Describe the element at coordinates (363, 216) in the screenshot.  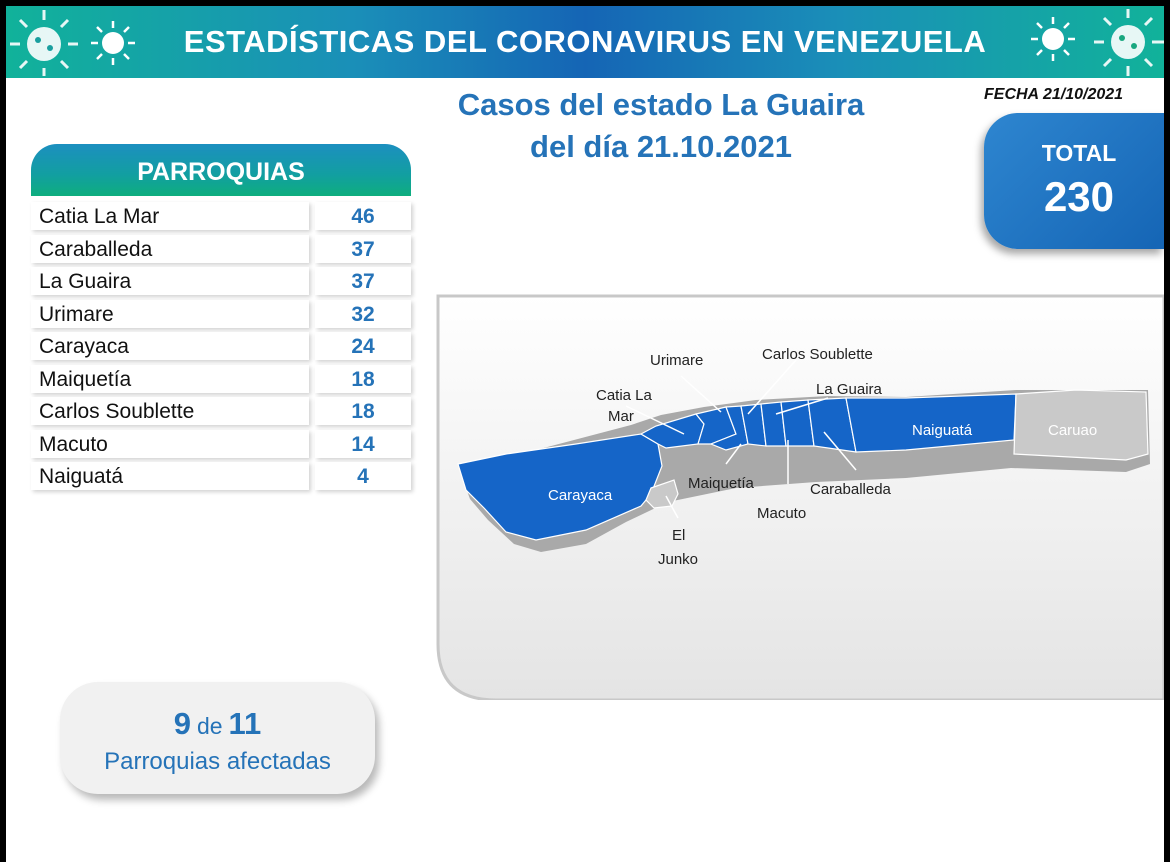
I see `parroquia-cases: 46` at that location.